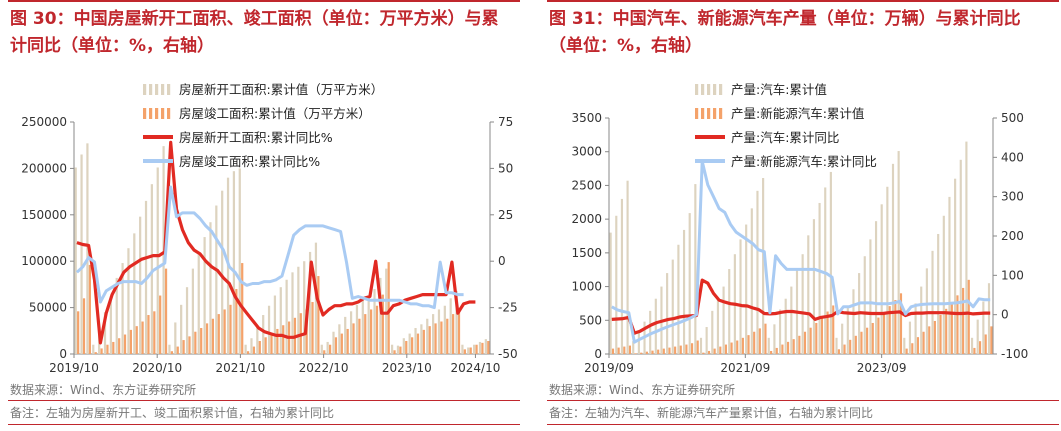 This screenshot has width=1061, height=431. I want to click on data-source: 数据来源：Wind、东方证券研究所, so click(642, 390).